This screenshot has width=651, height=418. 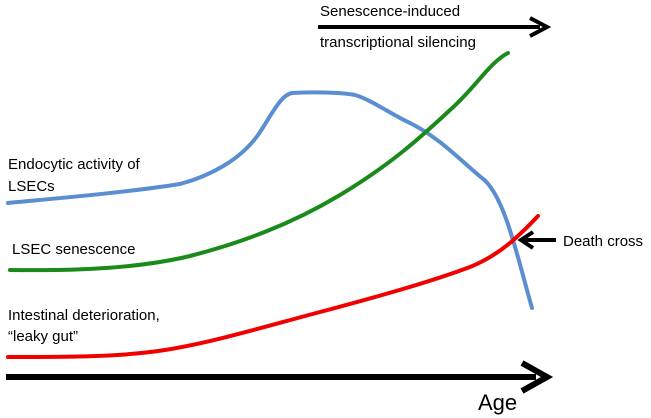 I want to click on death-cross-label: Death cross, so click(x=603, y=241).